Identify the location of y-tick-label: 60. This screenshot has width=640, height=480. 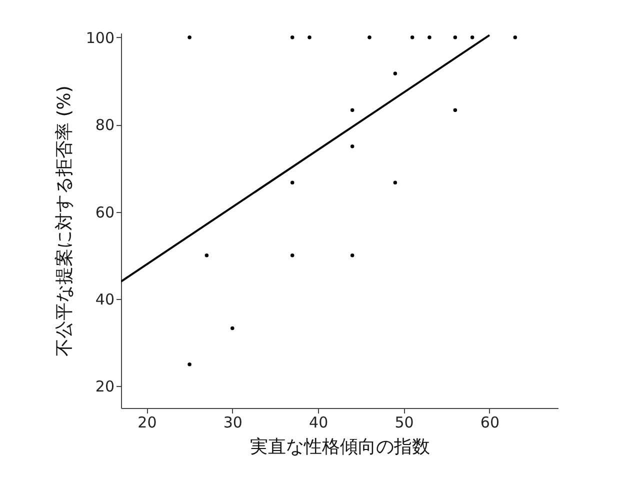
(104, 212).